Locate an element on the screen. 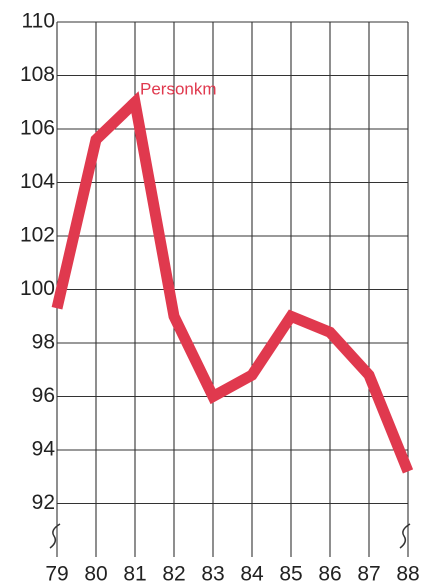  x-tick-label: 84 is located at coordinates (252, 574).